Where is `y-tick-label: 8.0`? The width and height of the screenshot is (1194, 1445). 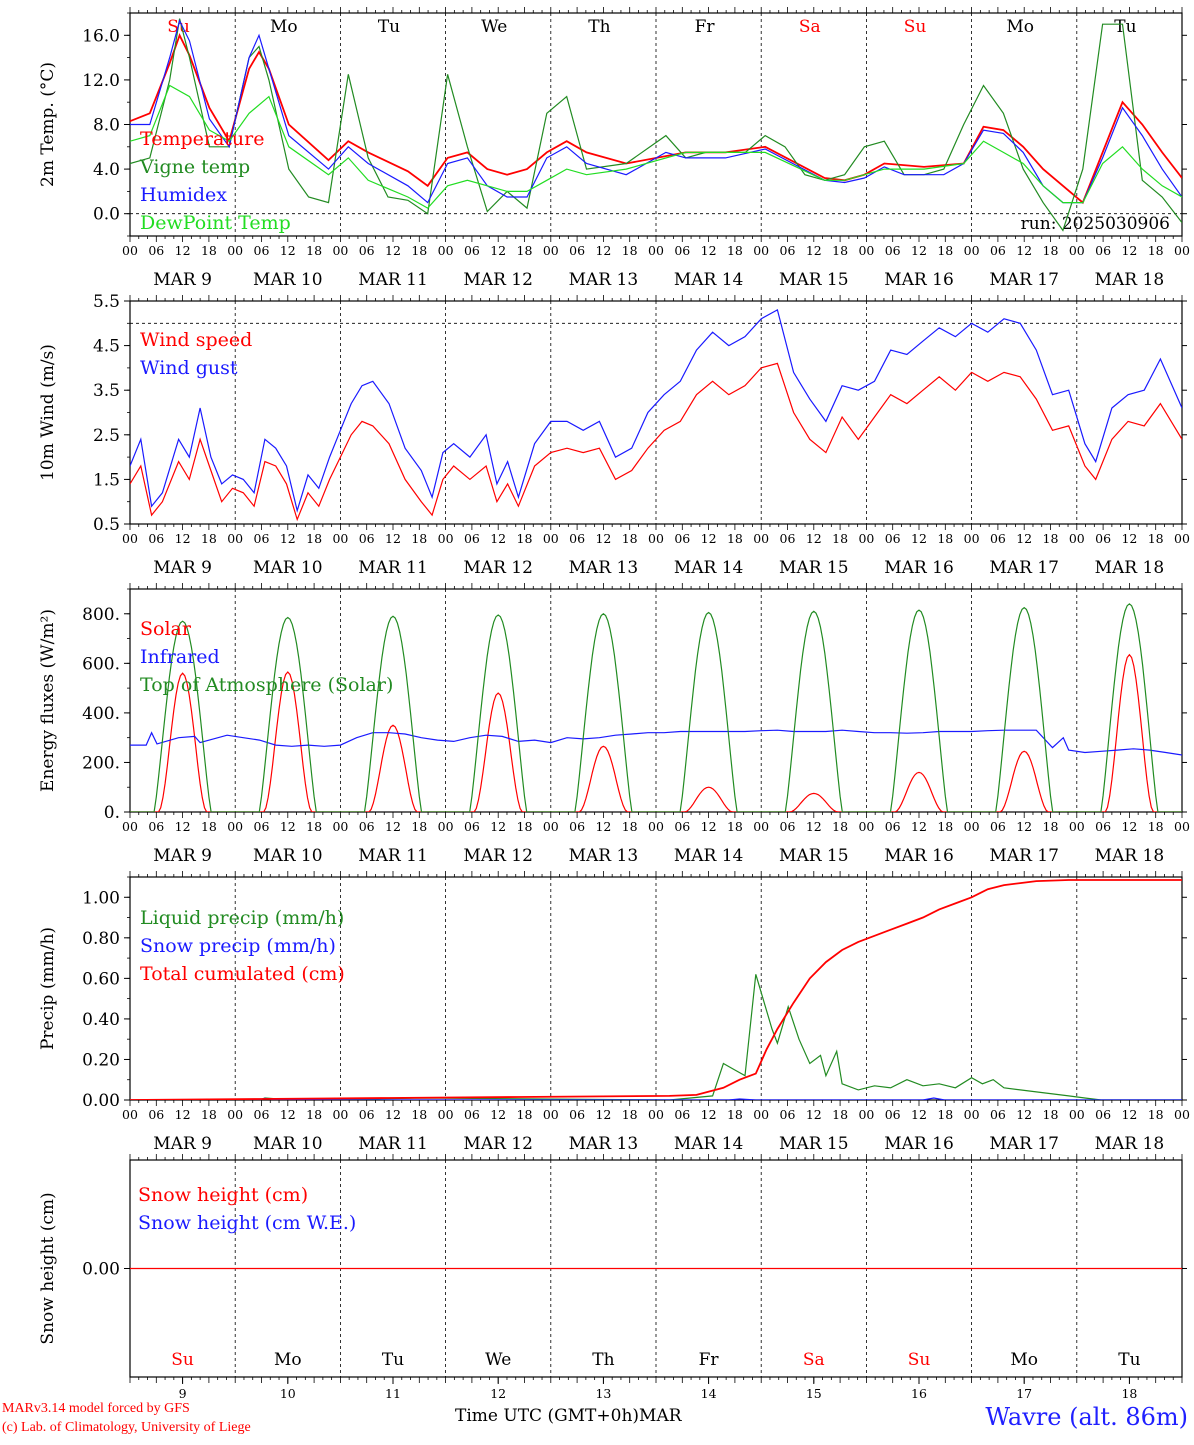 y-tick-label: 8.0 is located at coordinates (106, 126).